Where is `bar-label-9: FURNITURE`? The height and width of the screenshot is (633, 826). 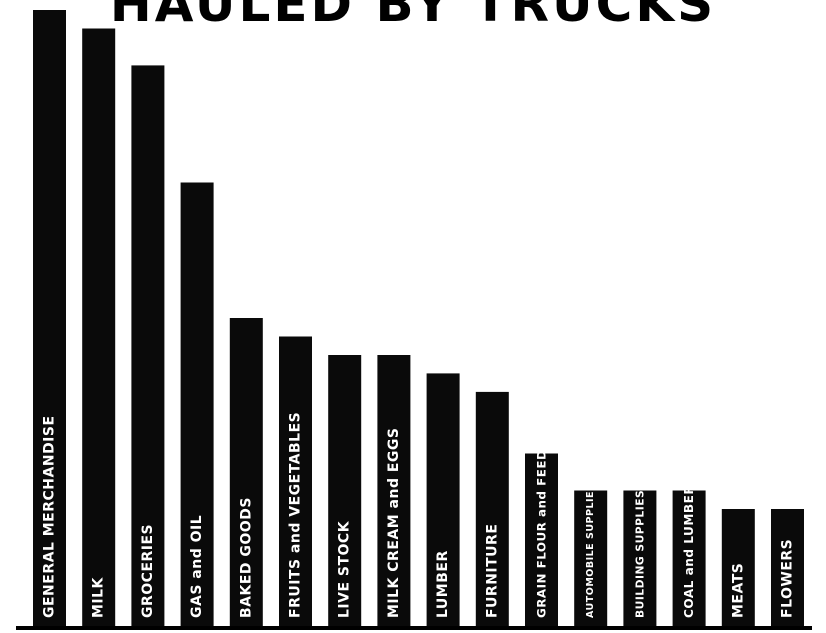 bar-label-9: FURNITURE is located at coordinates (492, 571).